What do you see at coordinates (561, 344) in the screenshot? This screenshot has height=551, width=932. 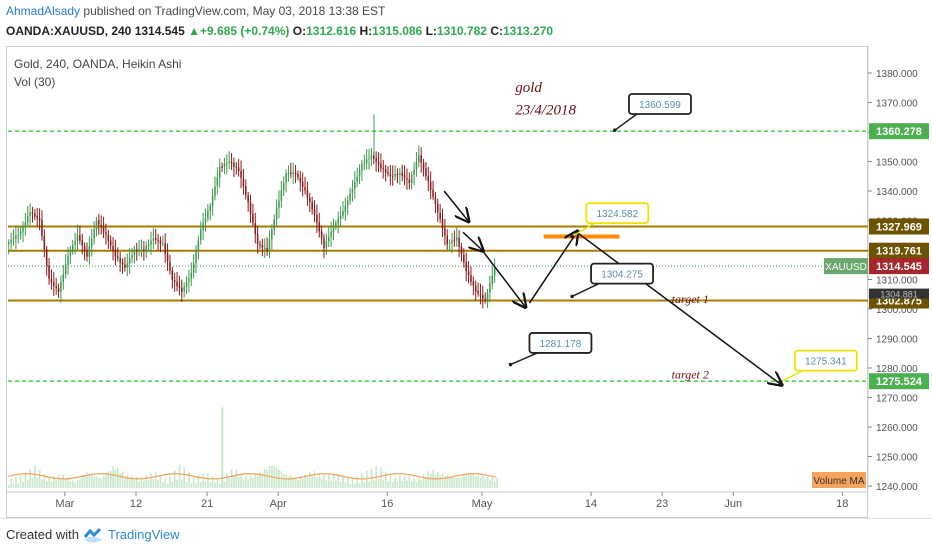 I see `price-callout-text: 1281.178` at bounding box center [561, 344].